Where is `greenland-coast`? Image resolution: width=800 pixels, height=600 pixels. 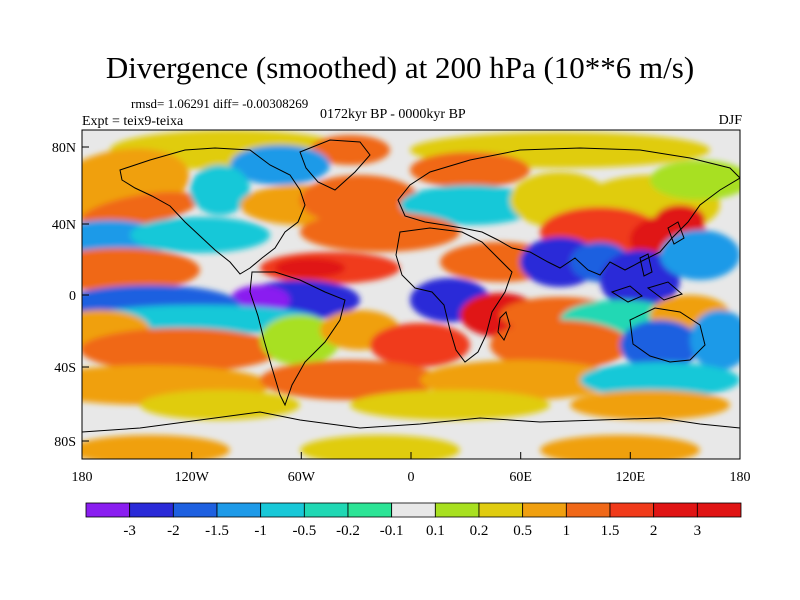
greenland-coast is located at coordinates (335, 165).